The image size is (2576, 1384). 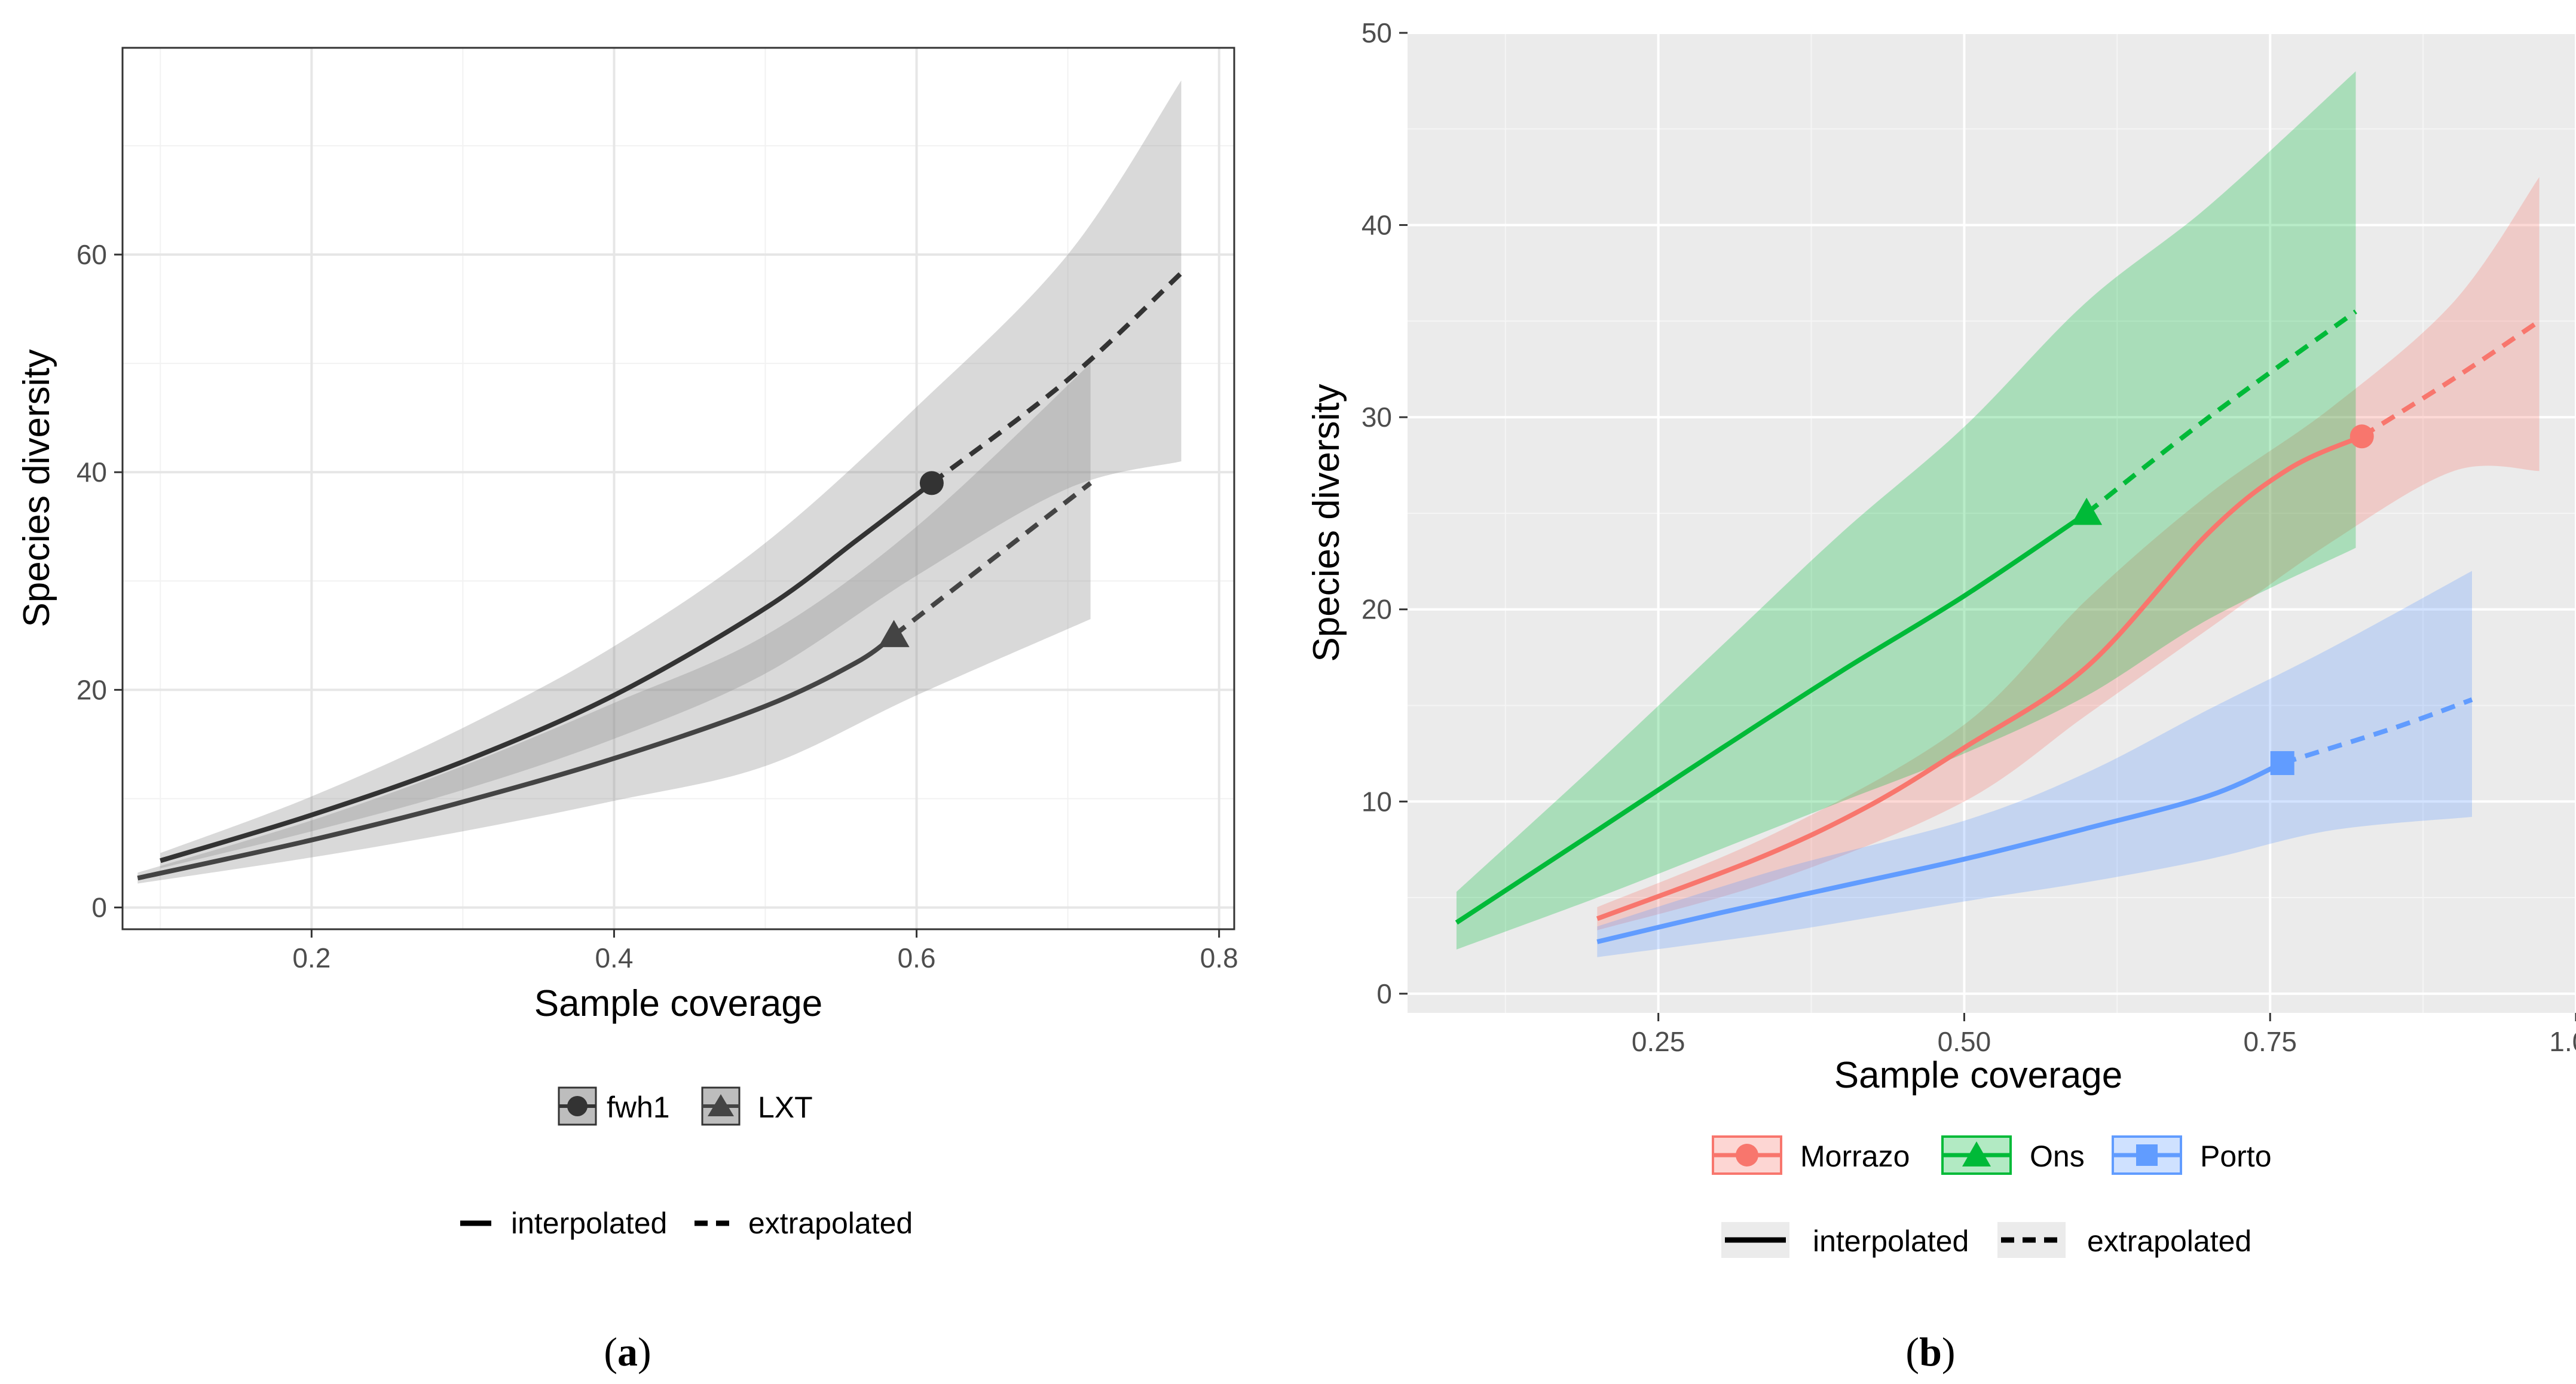 What do you see at coordinates (610, 1351) in the screenshot?
I see `caption-a-open-paren: (` at bounding box center [610, 1351].